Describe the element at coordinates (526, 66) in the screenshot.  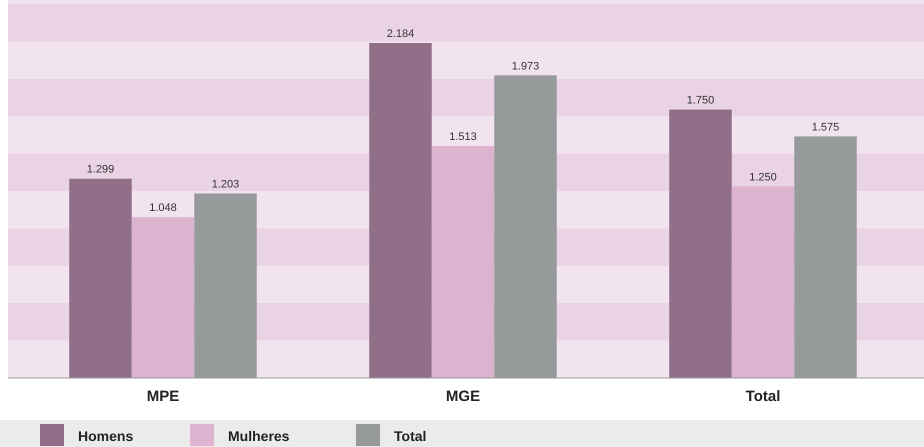
I see `data-label: 1.973` at that location.